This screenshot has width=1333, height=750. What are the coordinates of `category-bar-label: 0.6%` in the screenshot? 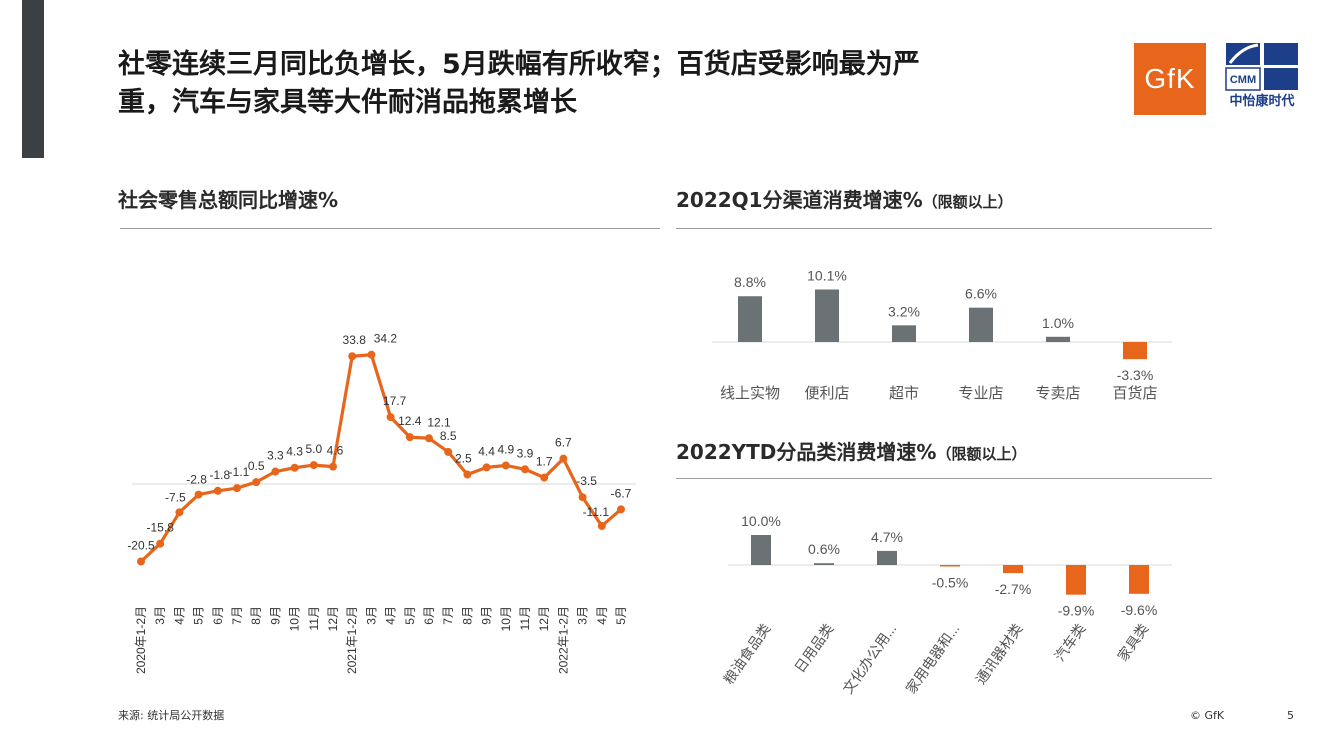 It's located at (824, 549).